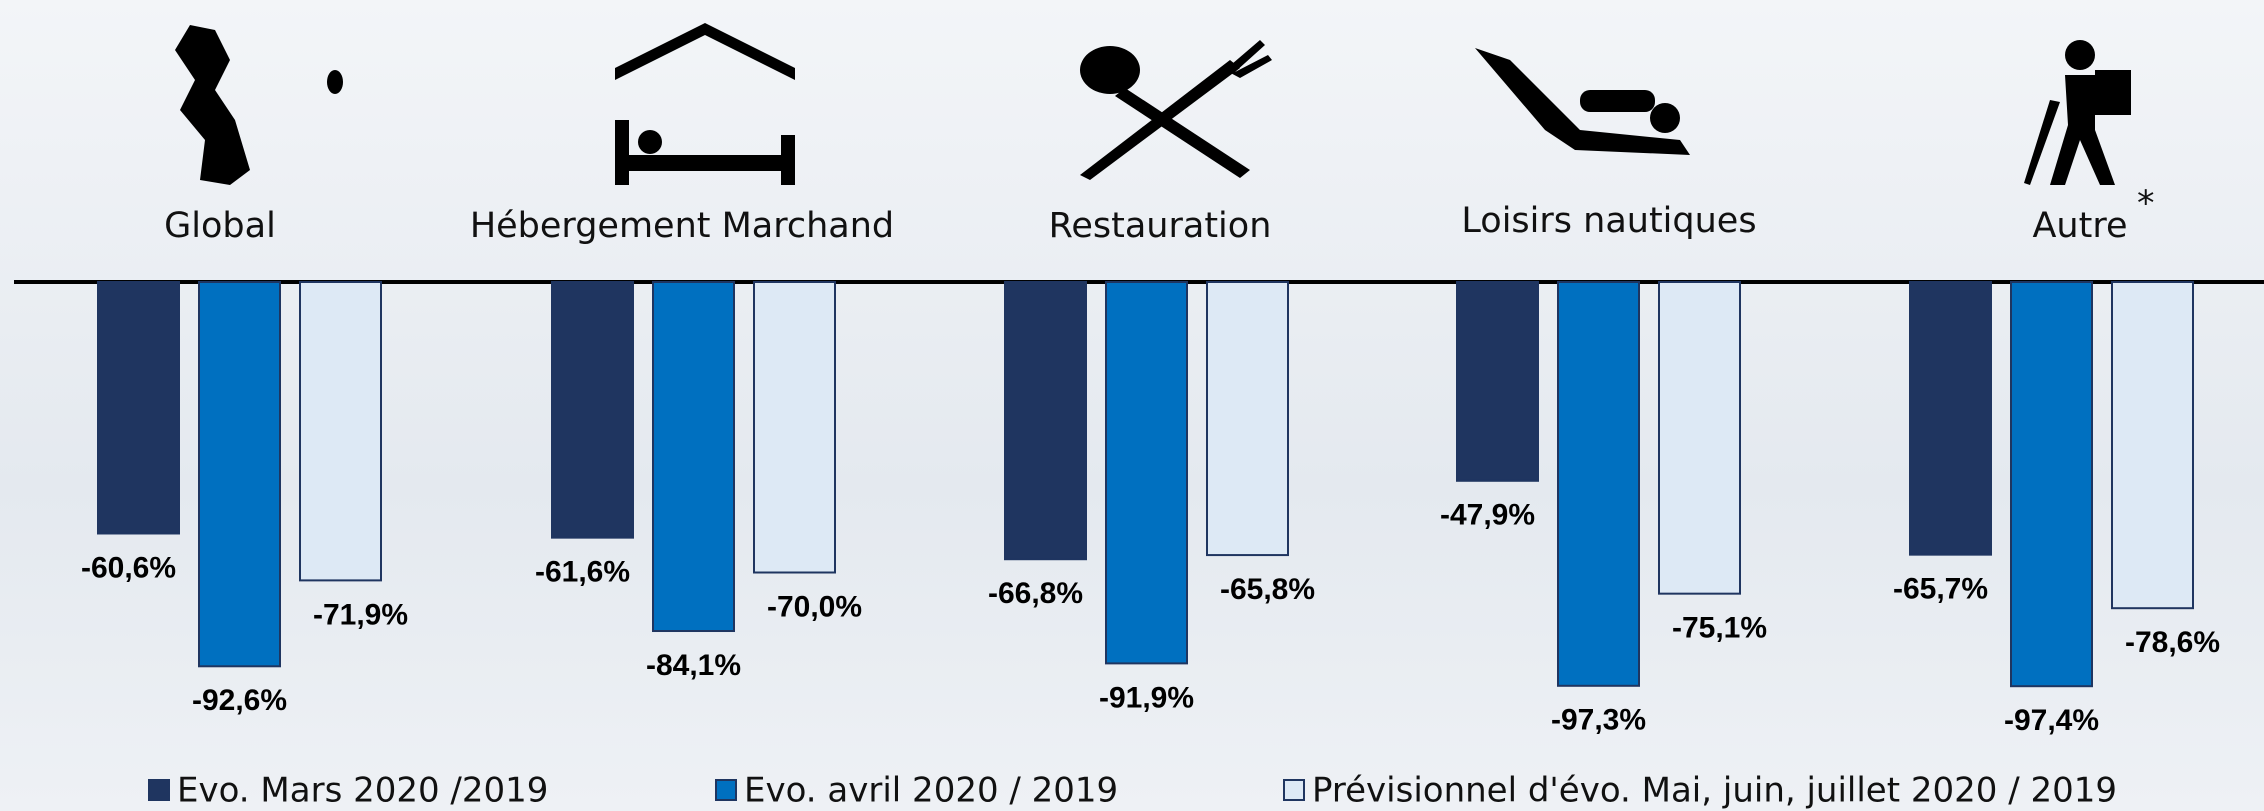 This screenshot has width=2264, height=811. I want to click on value-label: -70,0%, so click(814, 606).